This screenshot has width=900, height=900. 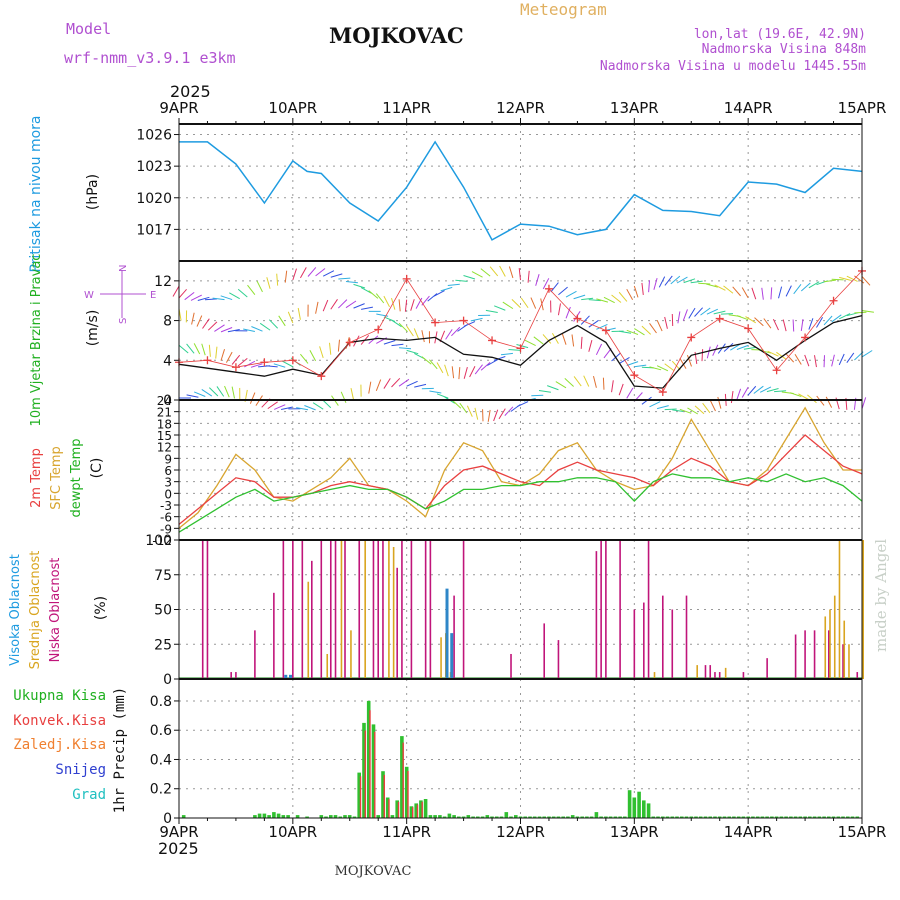 I want to click on y-tick-label: 0.2, so click(x=161, y=790).